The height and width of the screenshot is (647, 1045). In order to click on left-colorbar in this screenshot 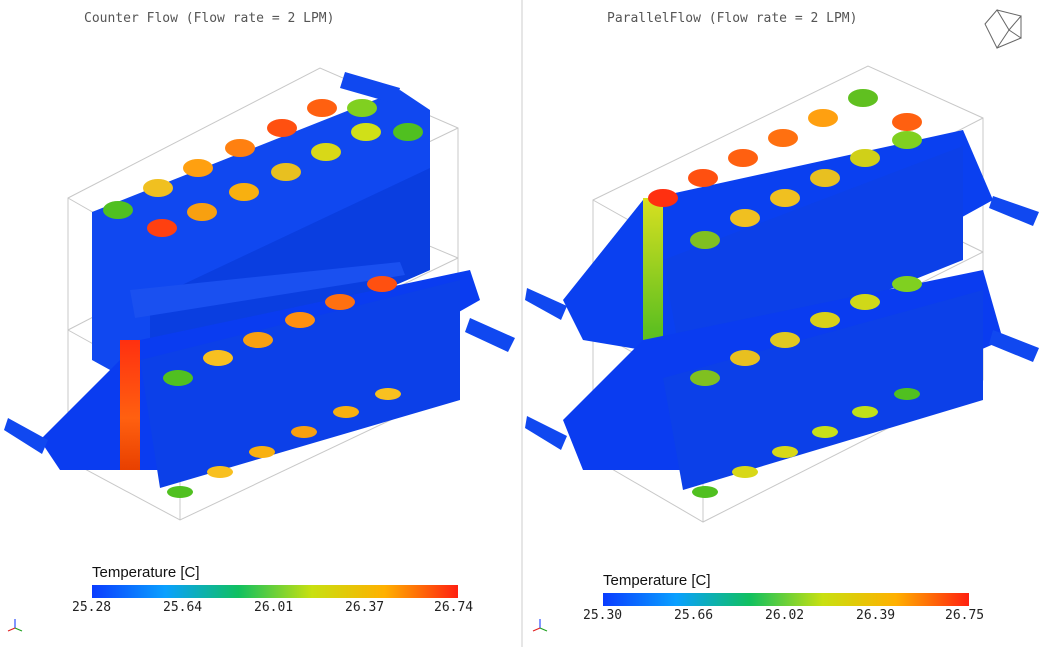, I will do `click(275, 591)`.